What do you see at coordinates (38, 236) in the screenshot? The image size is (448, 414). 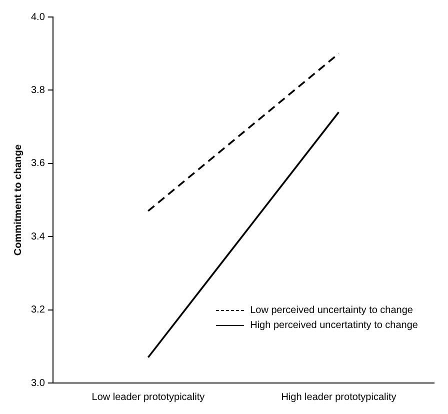 I see `y-tick-label: 3.4` at bounding box center [38, 236].